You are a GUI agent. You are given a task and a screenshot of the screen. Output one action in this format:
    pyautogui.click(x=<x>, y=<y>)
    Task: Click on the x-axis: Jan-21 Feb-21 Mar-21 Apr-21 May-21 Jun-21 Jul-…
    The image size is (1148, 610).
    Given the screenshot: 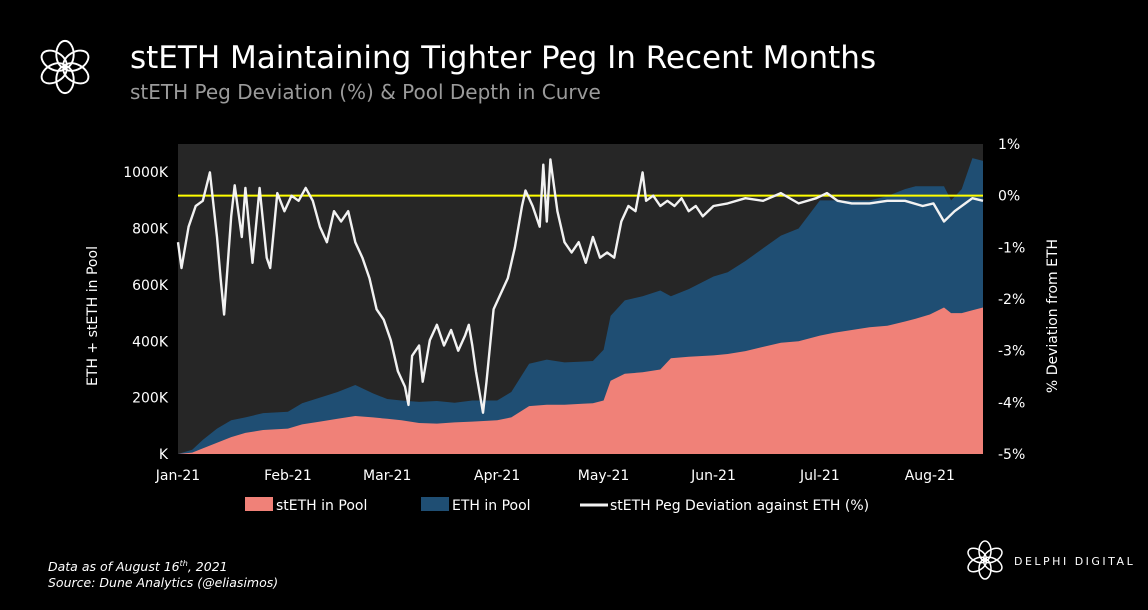 What is the action you would take?
    pyautogui.click(x=555, y=476)
    